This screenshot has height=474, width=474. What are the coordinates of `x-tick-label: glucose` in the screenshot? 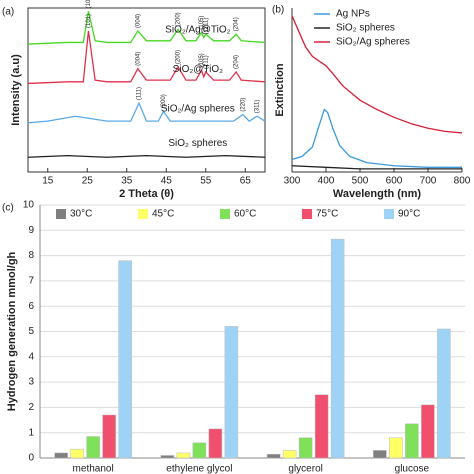 It's located at (412, 469).